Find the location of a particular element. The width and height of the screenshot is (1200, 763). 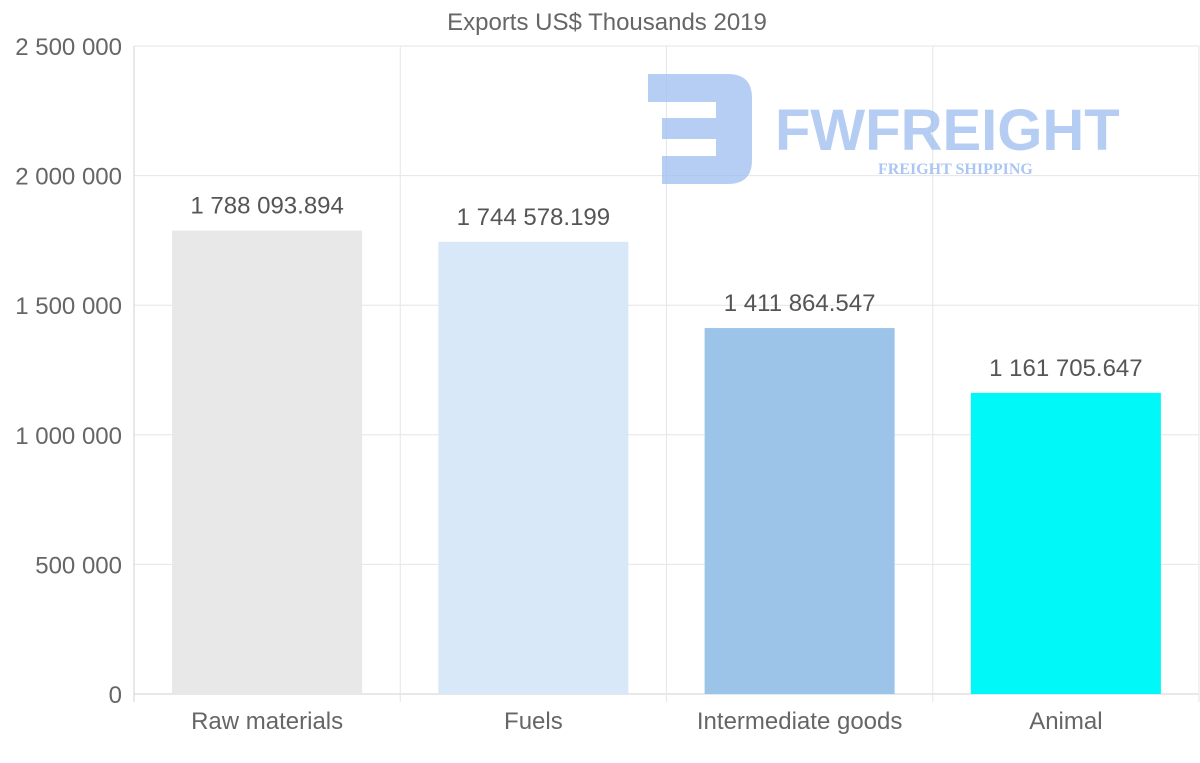

y-tick-label: 500 000 is located at coordinates (78, 565).